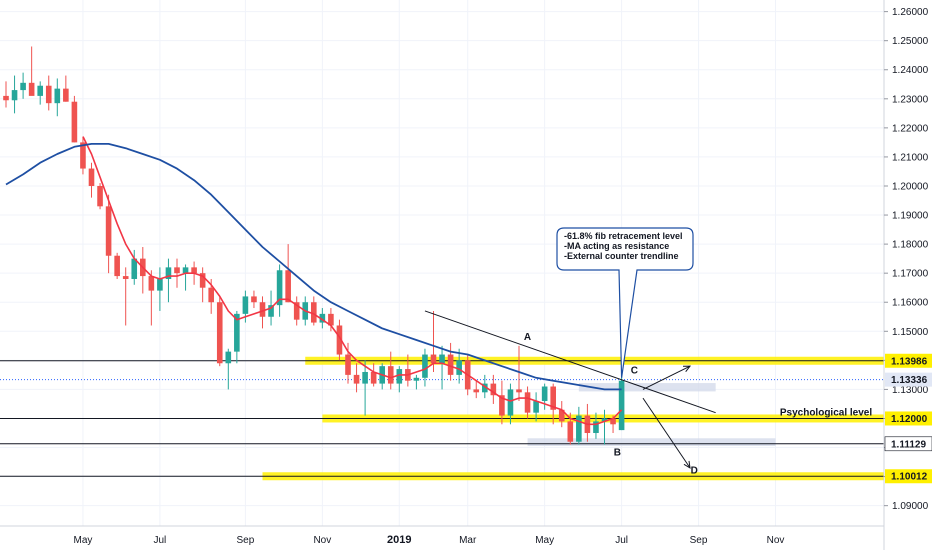  I want to click on time-tick-label: Jul, so click(160, 540).